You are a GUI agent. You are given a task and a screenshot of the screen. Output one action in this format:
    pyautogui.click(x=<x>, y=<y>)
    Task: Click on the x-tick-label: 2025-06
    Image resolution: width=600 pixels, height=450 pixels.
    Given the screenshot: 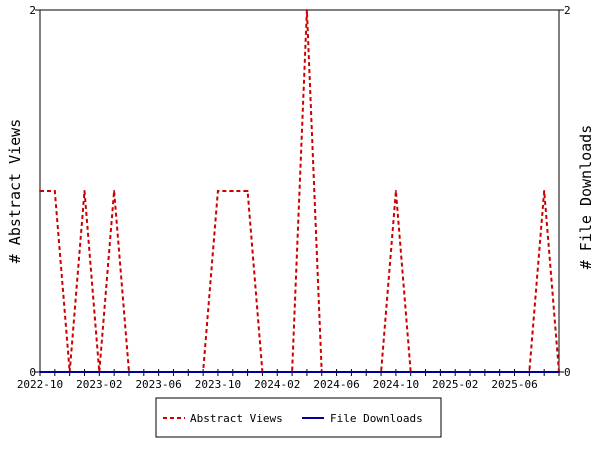 What is the action you would take?
    pyautogui.click(x=514, y=384)
    